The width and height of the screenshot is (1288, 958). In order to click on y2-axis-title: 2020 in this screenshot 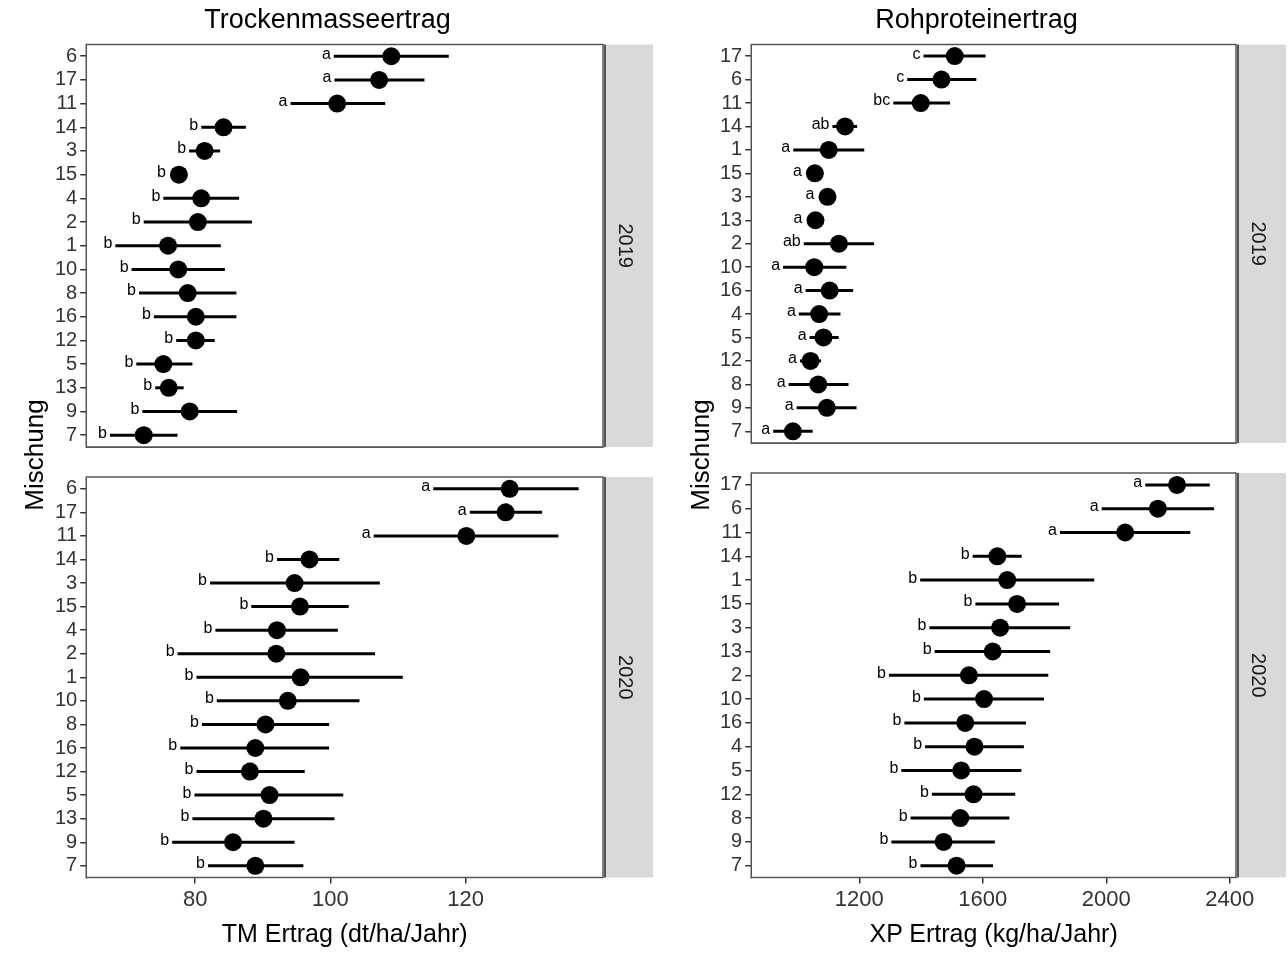, I will do `click(1259, 675)`.